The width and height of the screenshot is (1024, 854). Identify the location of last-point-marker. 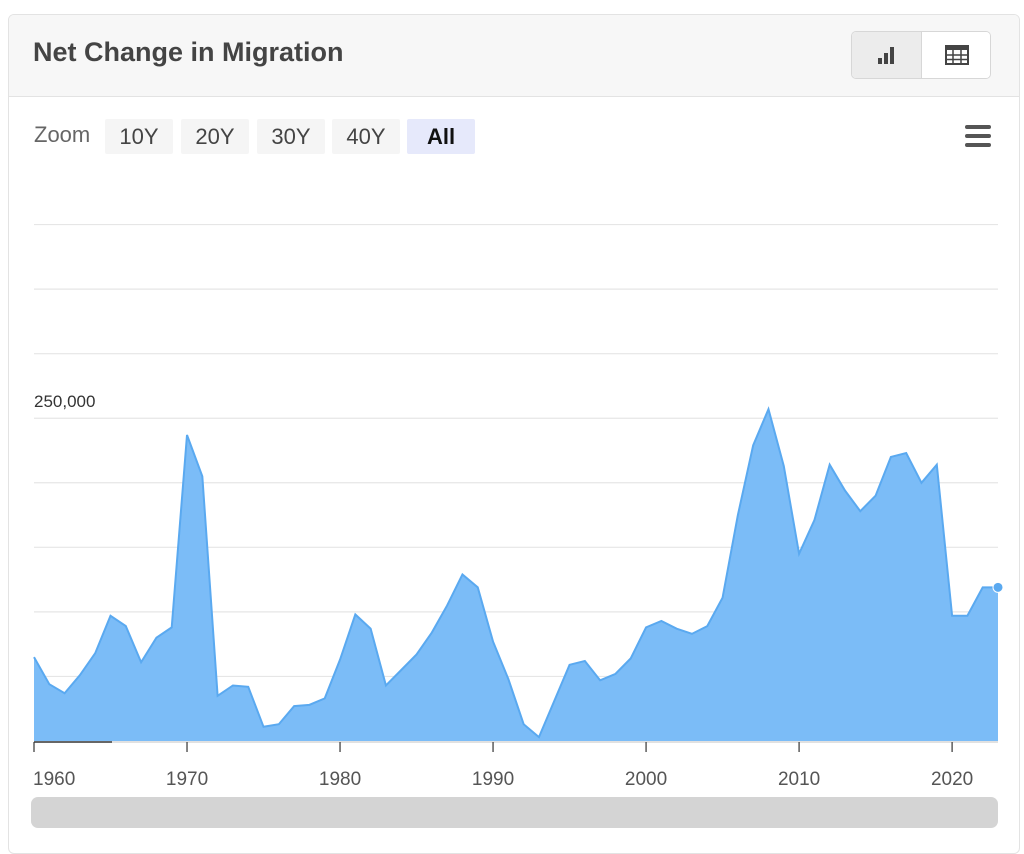
(998, 587).